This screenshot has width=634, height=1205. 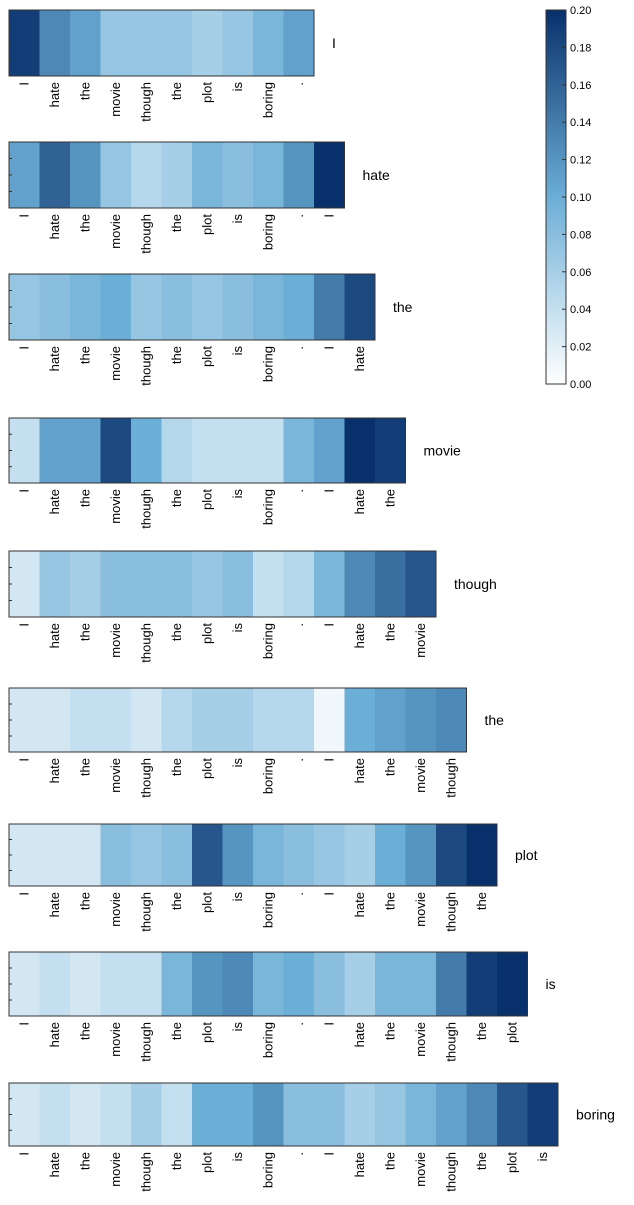 What do you see at coordinates (334, 43) in the screenshot?
I see `target-word-label: I` at bounding box center [334, 43].